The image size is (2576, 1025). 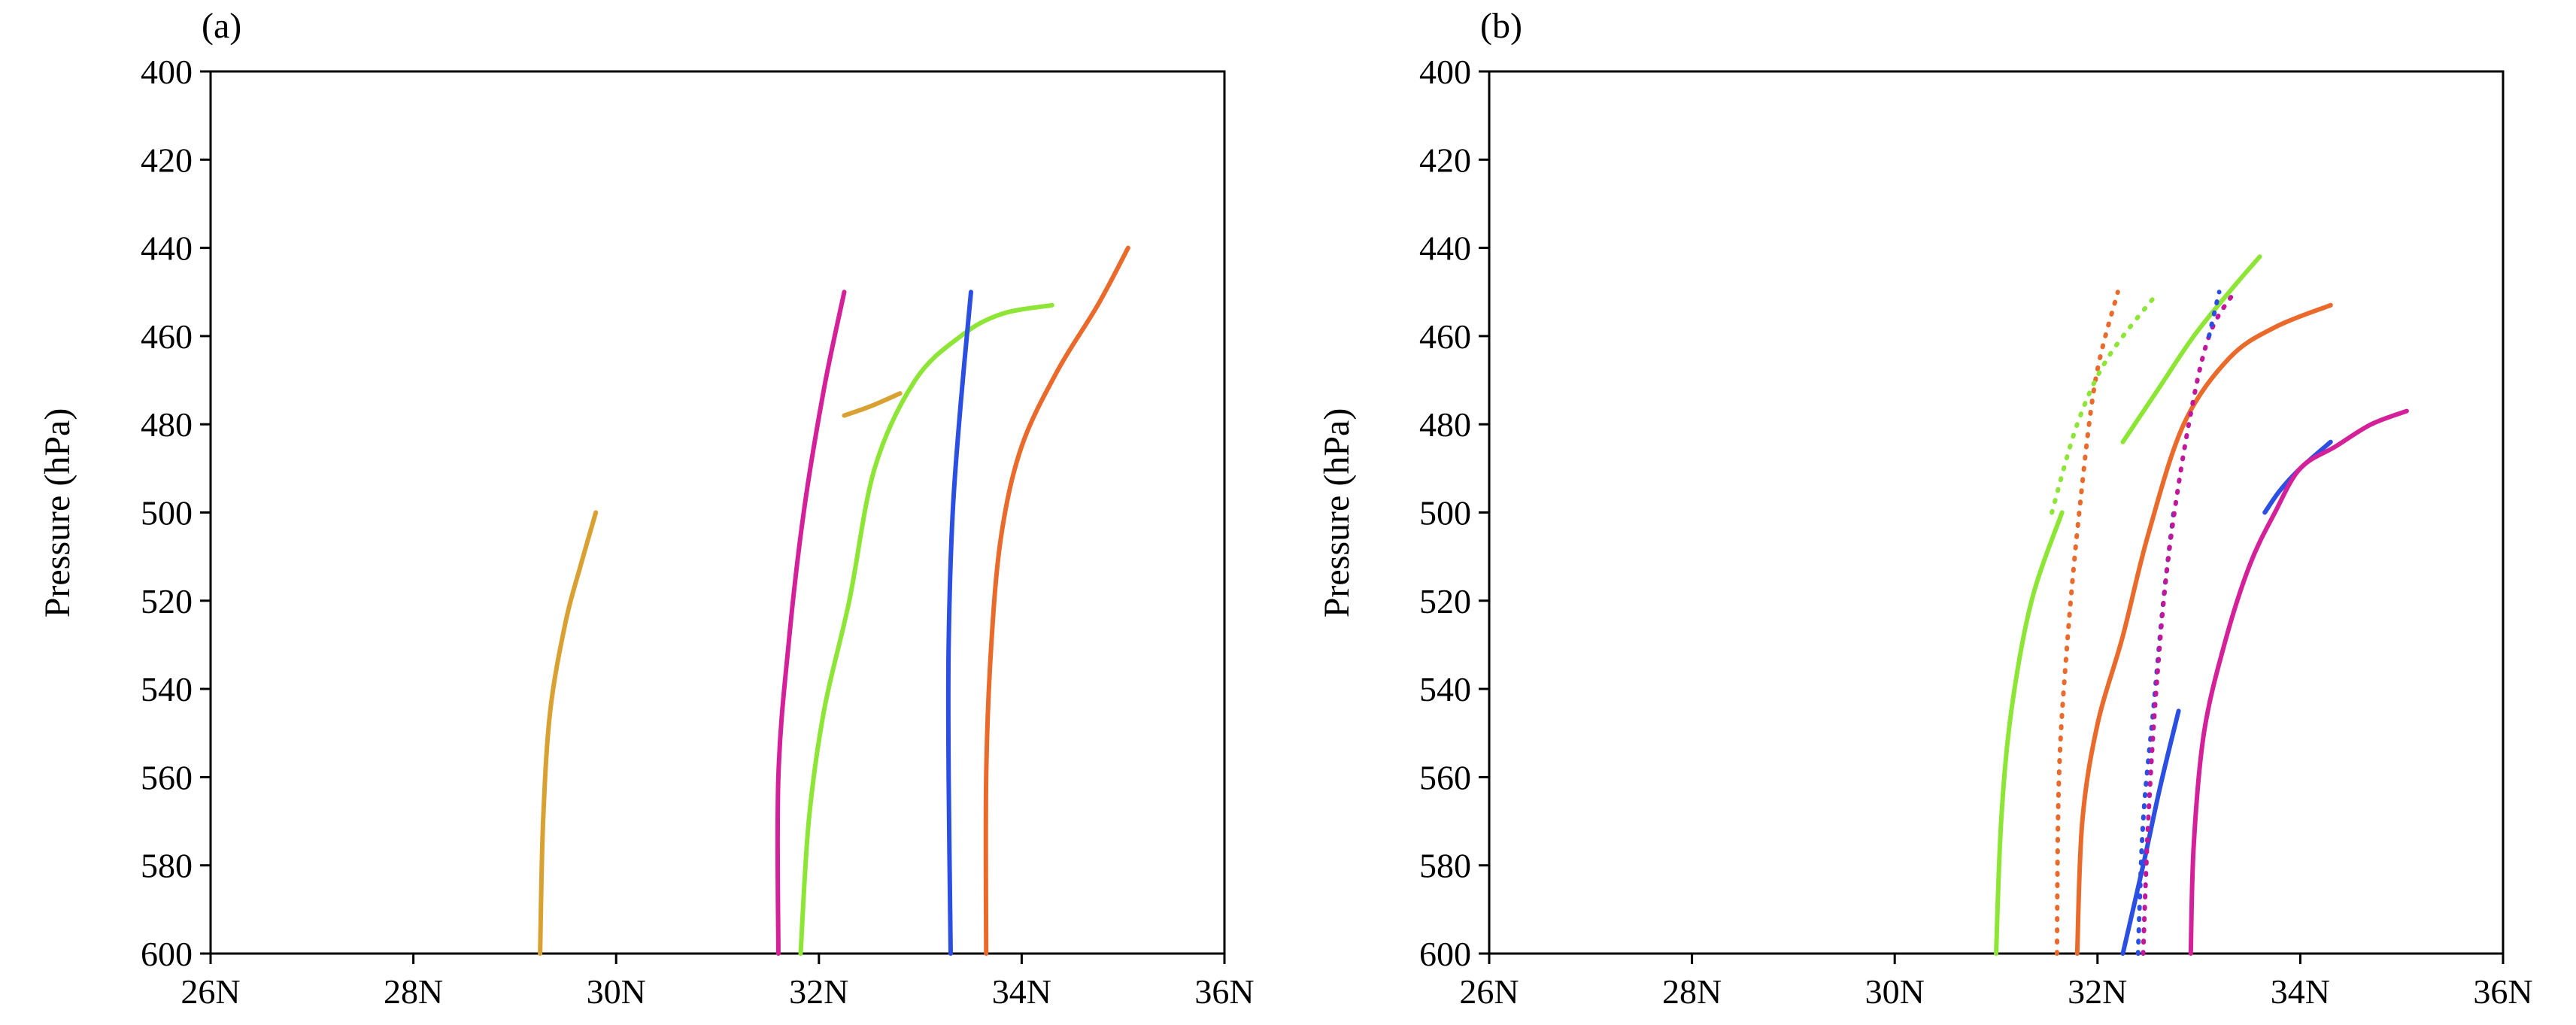 I want to click on y-tick-label-a: 440, so click(x=167, y=248).